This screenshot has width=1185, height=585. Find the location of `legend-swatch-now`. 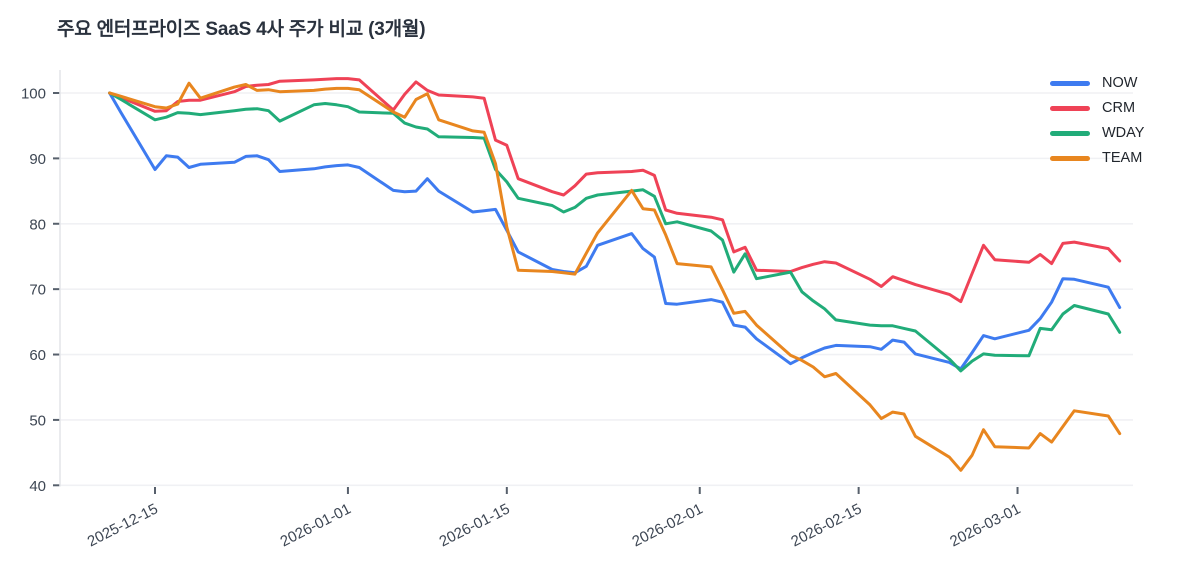

legend-swatch-now is located at coordinates (1070, 83).